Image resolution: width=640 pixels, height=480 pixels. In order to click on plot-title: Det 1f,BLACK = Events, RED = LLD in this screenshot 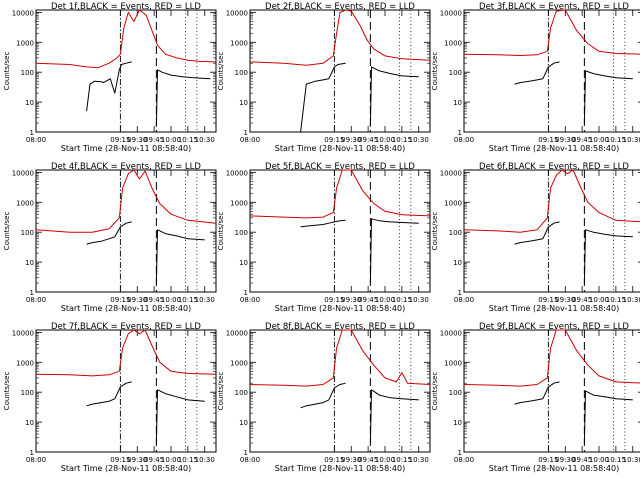, I will do `click(126, 7)`.